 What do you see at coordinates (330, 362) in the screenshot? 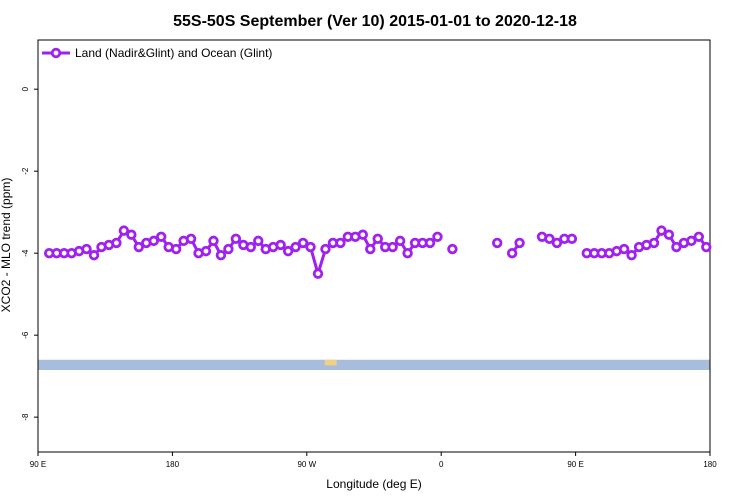
I see `map-strip-land` at bounding box center [330, 362].